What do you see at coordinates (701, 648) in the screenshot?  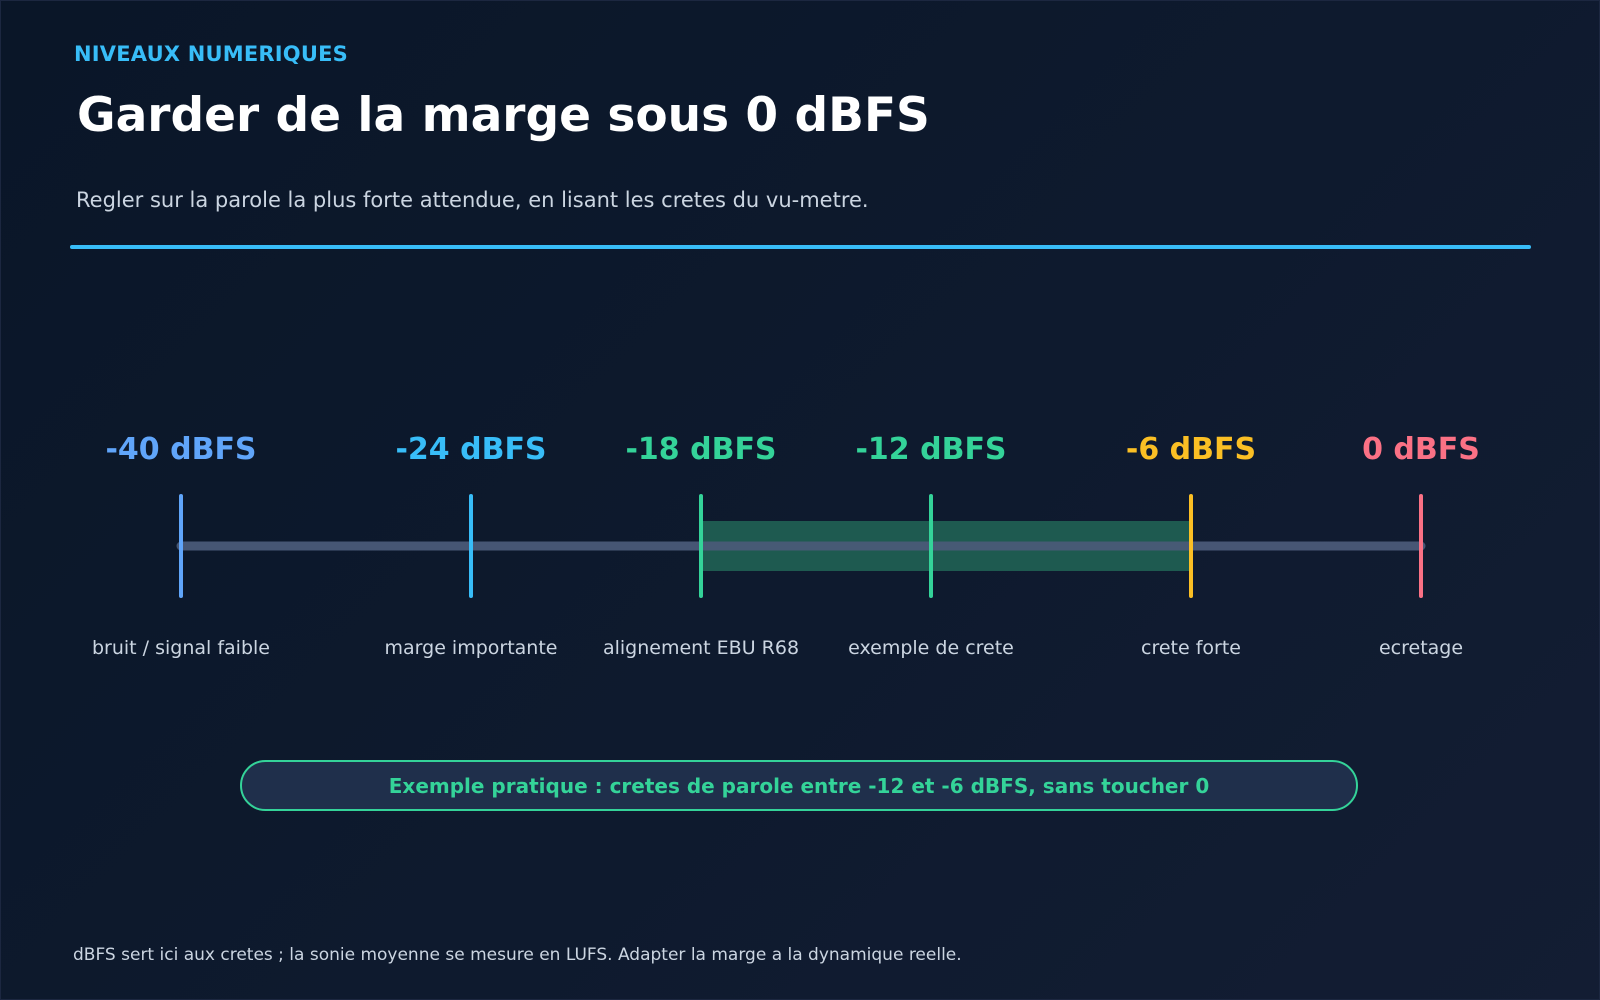 I see `tick-caption-2: alignement EBU R68` at bounding box center [701, 648].